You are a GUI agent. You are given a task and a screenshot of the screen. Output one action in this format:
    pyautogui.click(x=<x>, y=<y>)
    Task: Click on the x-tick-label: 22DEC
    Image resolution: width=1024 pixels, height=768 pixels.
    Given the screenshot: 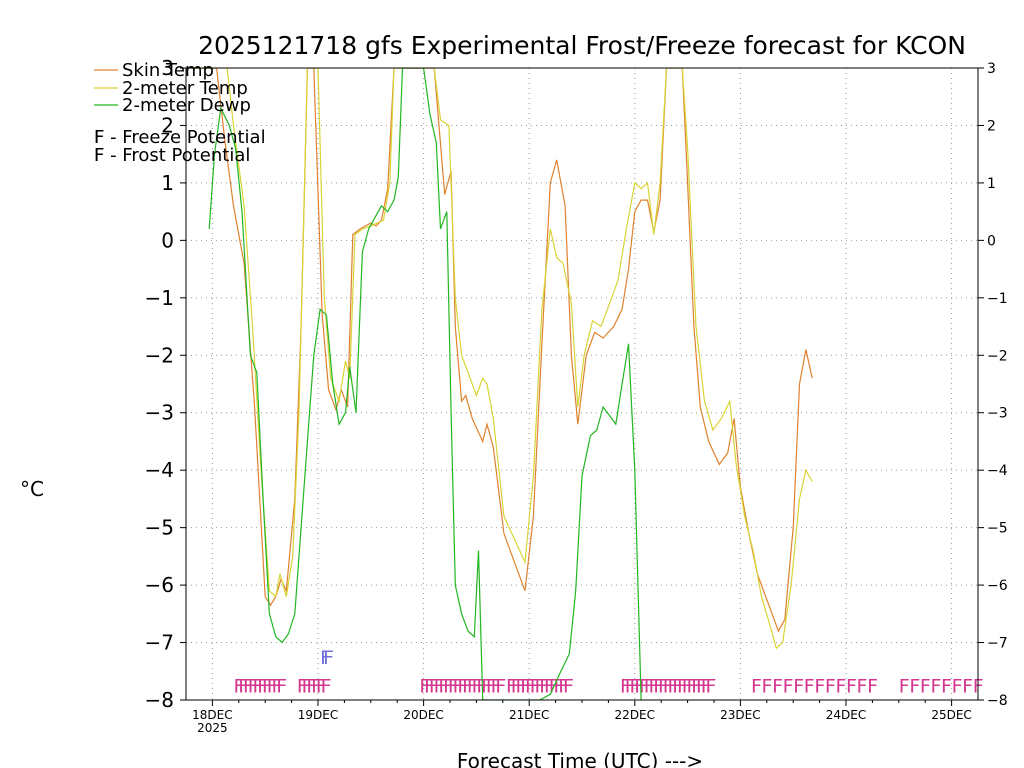 What is the action you would take?
    pyautogui.click(x=635, y=715)
    